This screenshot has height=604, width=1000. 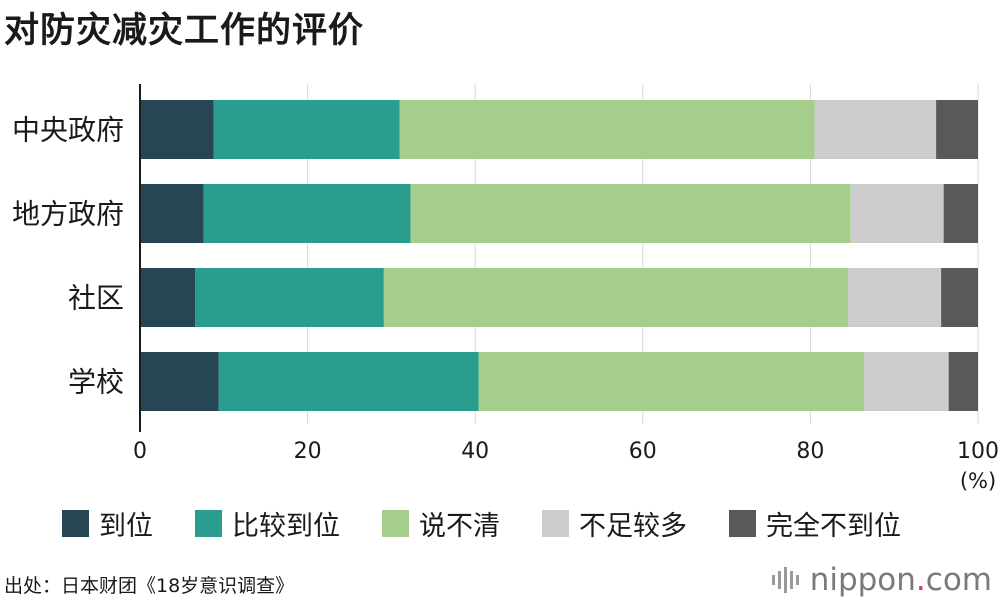 What do you see at coordinates (96, 298) in the screenshot?
I see `category-label: 社区` at bounding box center [96, 298].